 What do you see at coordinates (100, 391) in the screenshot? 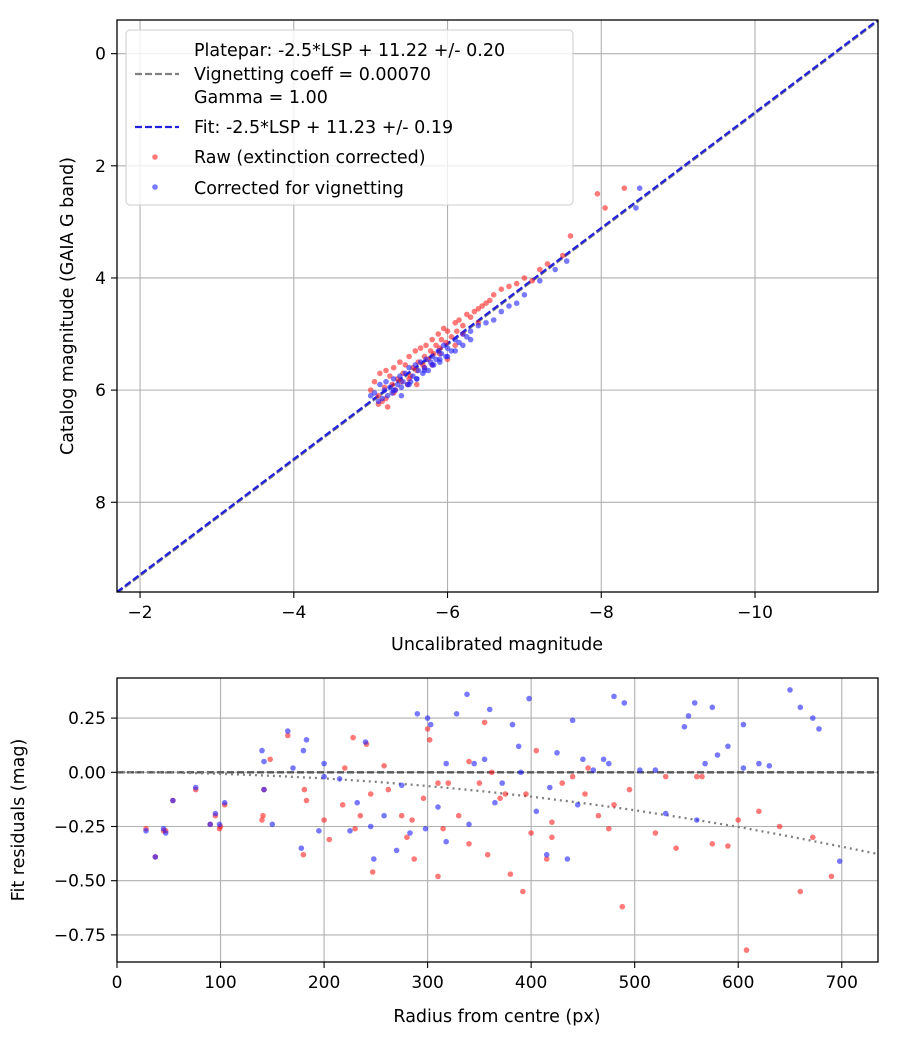
I see `top-y-tick-label: 6` at bounding box center [100, 391].